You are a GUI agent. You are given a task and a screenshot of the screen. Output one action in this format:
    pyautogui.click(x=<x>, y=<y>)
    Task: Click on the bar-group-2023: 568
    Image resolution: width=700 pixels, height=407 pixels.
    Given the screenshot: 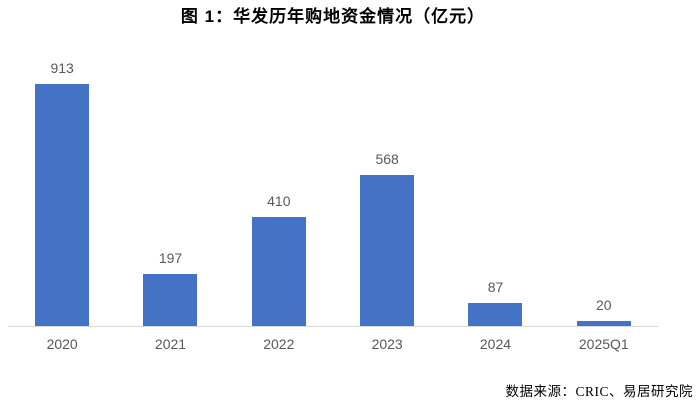 What is the action you would take?
    pyautogui.click(x=387, y=238)
    